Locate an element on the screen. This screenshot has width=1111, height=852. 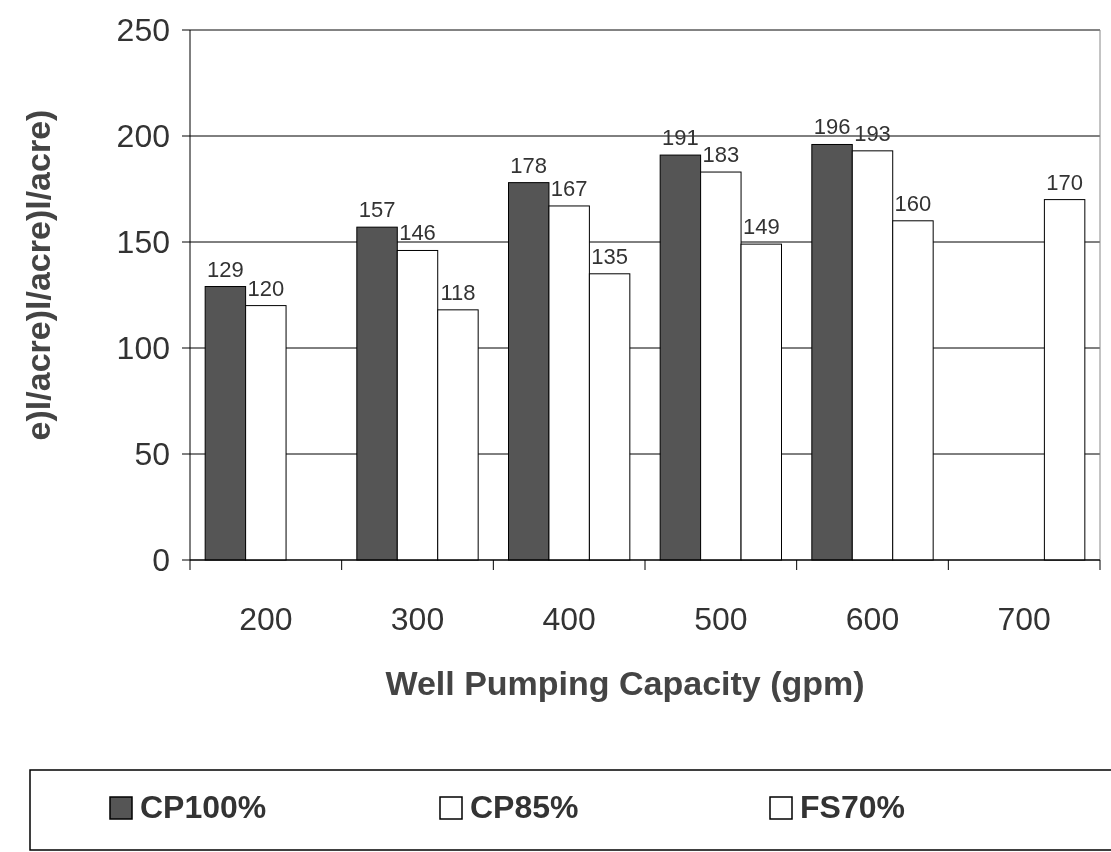
y-tick-label: 100 is located at coordinates (143, 348).